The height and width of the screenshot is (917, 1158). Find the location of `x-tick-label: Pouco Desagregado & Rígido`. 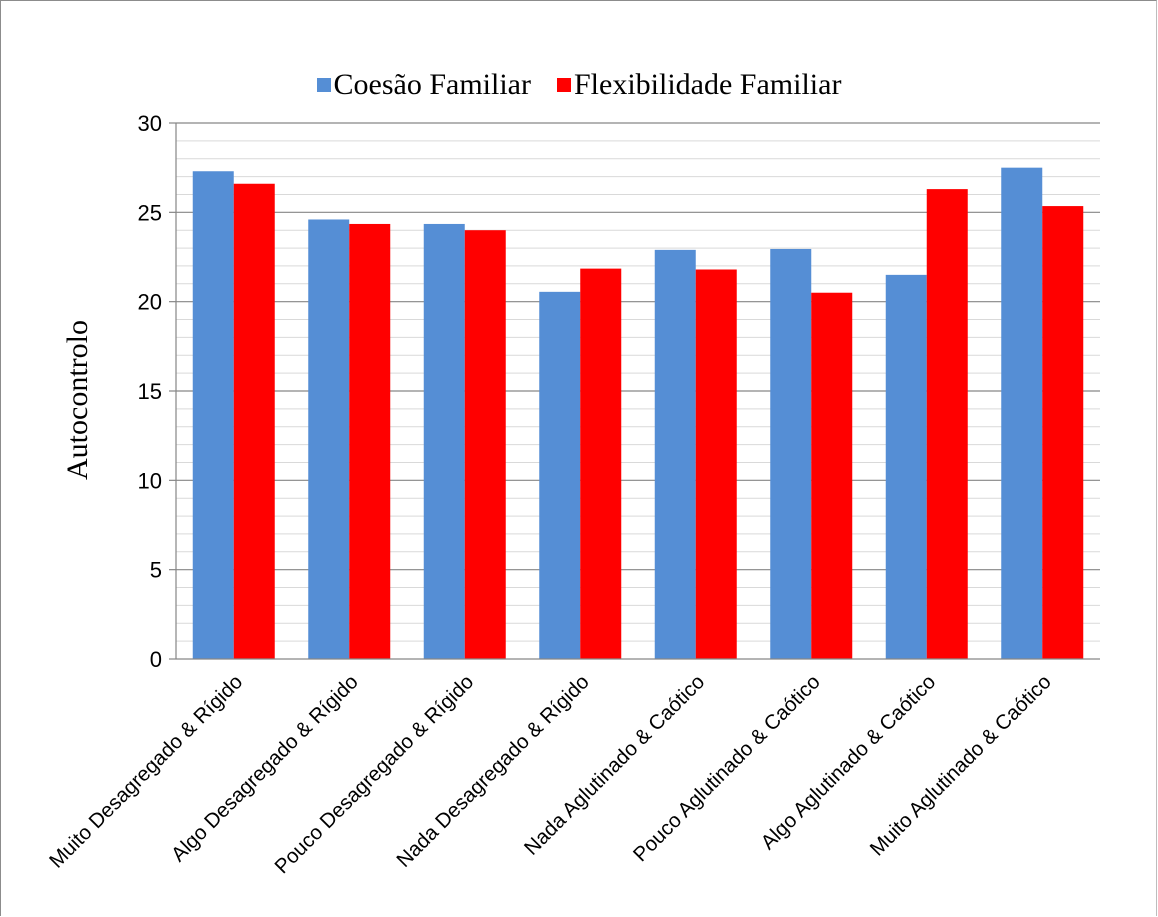

x-tick-label: Pouco Desagregado & Rígido is located at coordinates (374, 774).